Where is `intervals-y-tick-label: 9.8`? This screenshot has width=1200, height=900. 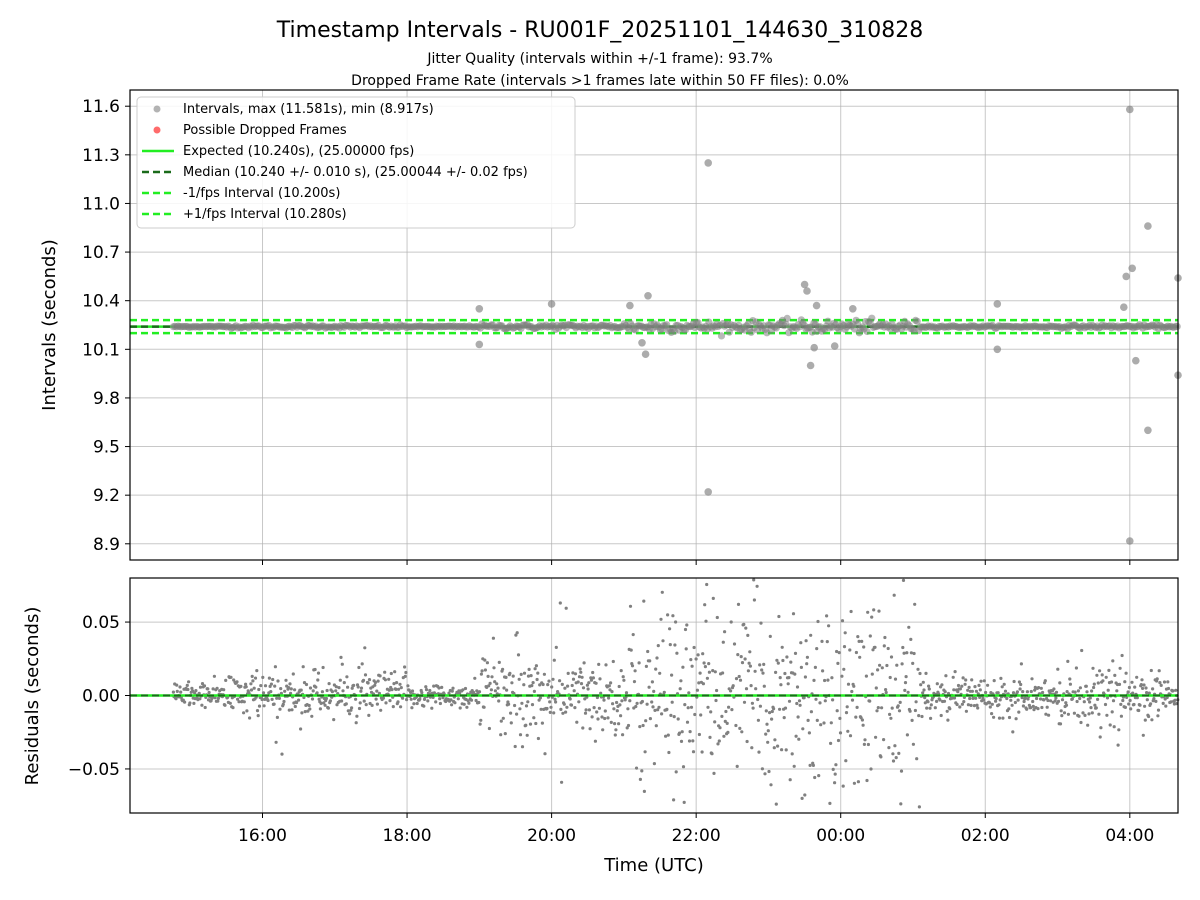
intervals-y-tick-label: 9.8 is located at coordinates (106, 399).